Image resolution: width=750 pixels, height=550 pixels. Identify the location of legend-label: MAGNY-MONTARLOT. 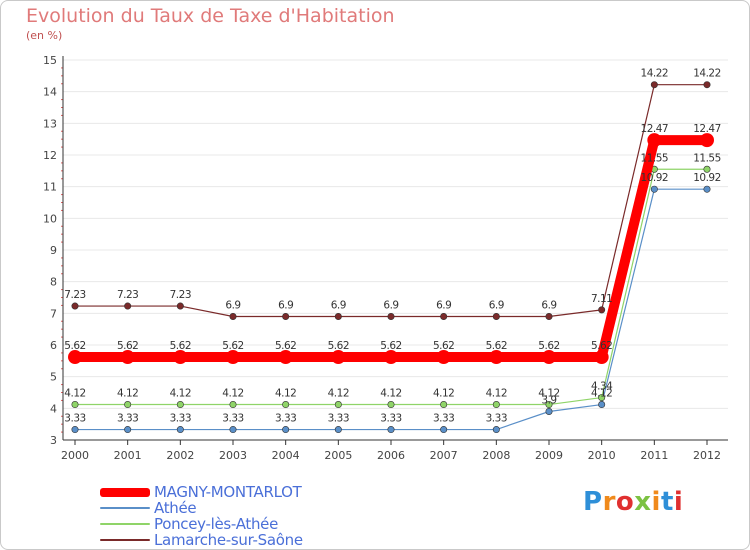
(228, 492).